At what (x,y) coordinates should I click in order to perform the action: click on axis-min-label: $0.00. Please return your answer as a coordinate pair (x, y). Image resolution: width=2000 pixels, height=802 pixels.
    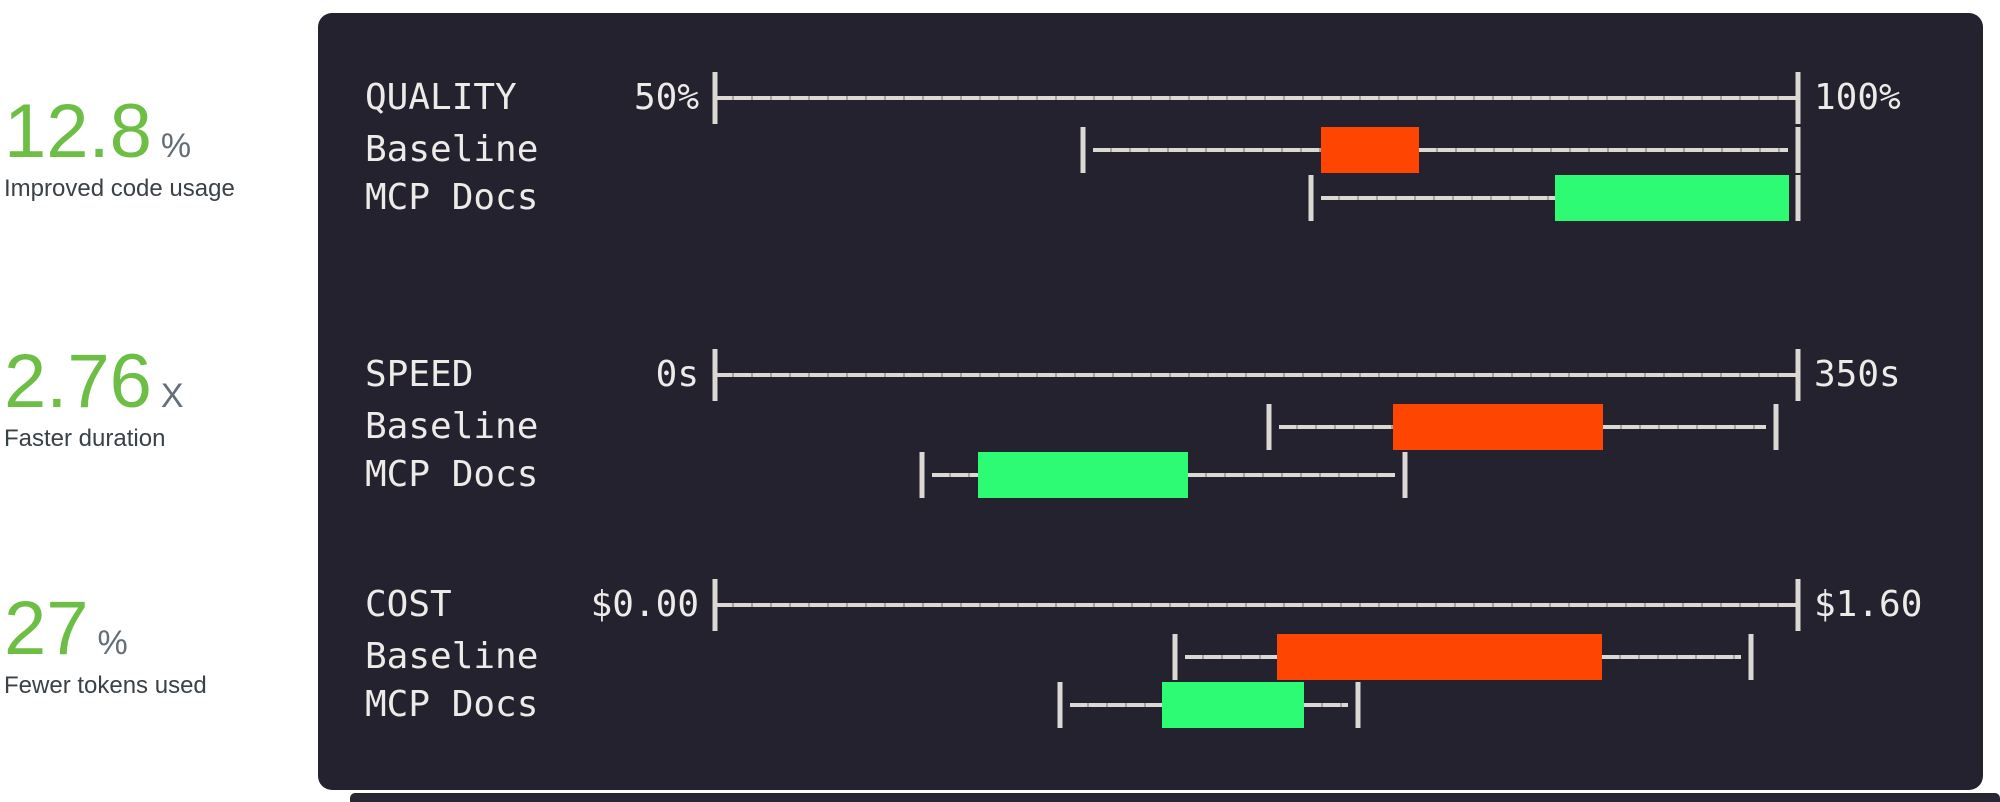
    Looking at the image, I should click on (644, 604).